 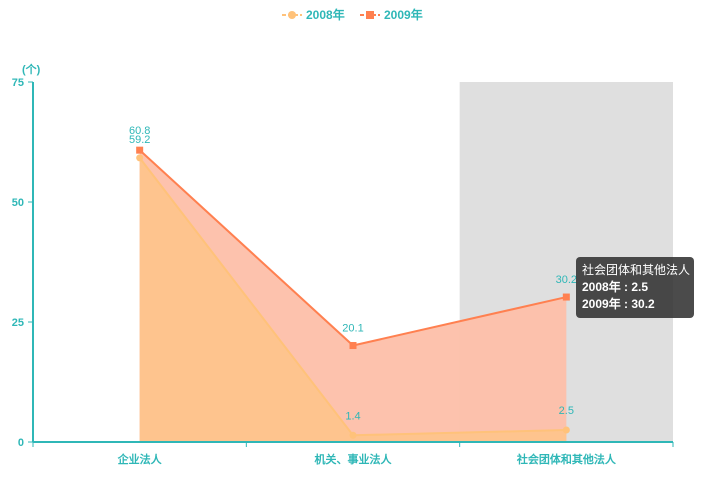 I want to click on data-label: 2.5, so click(x=566, y=411).